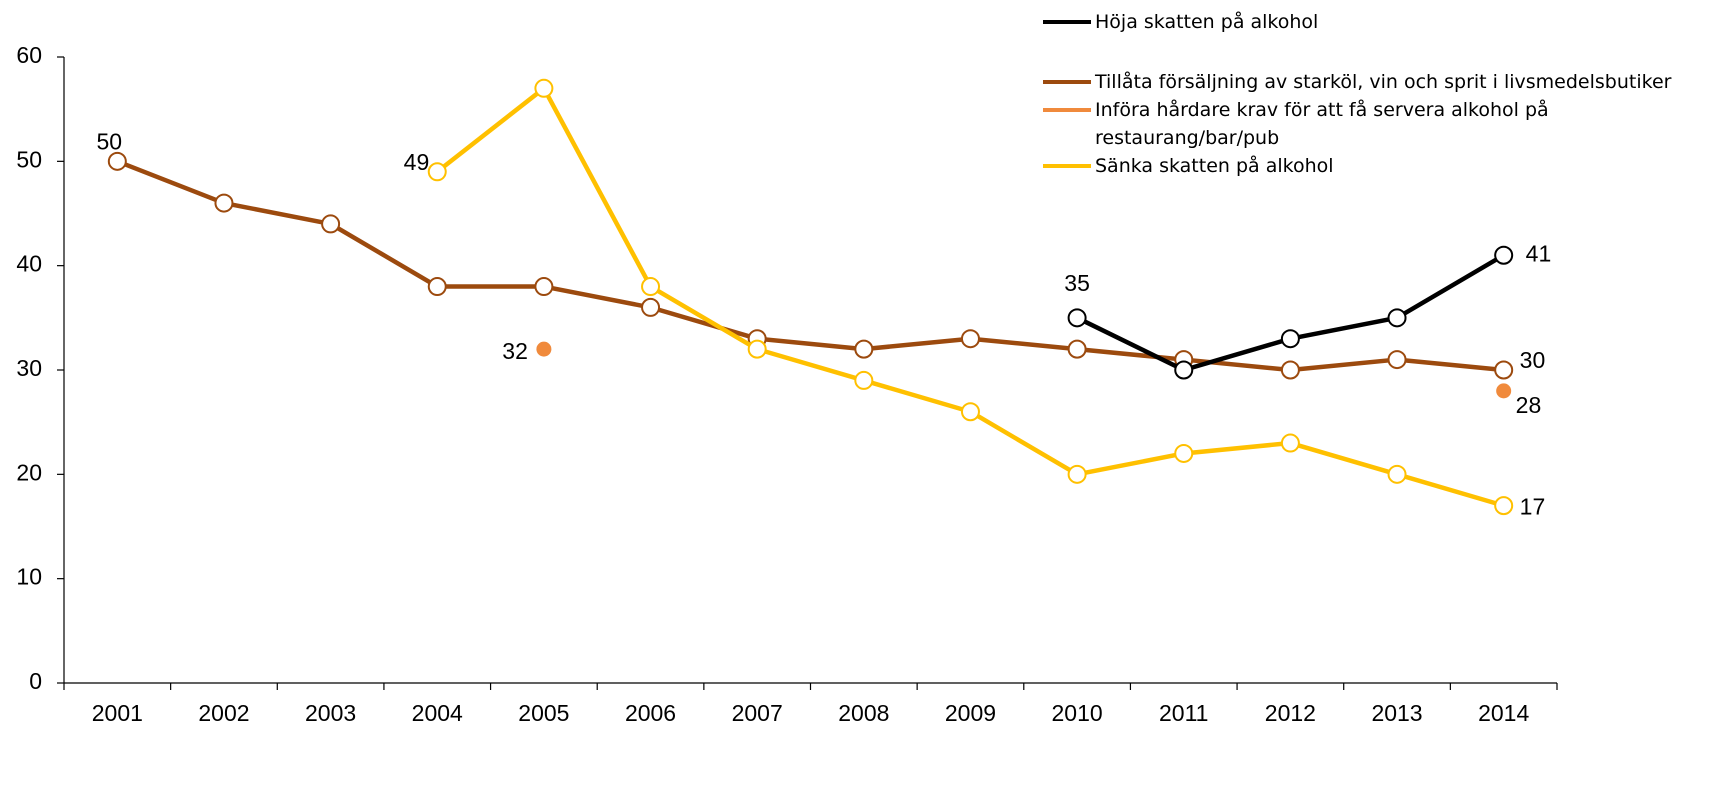 This screenshot has width=1709, height=790. I want to click on data-label: 50, so click(110, 141).